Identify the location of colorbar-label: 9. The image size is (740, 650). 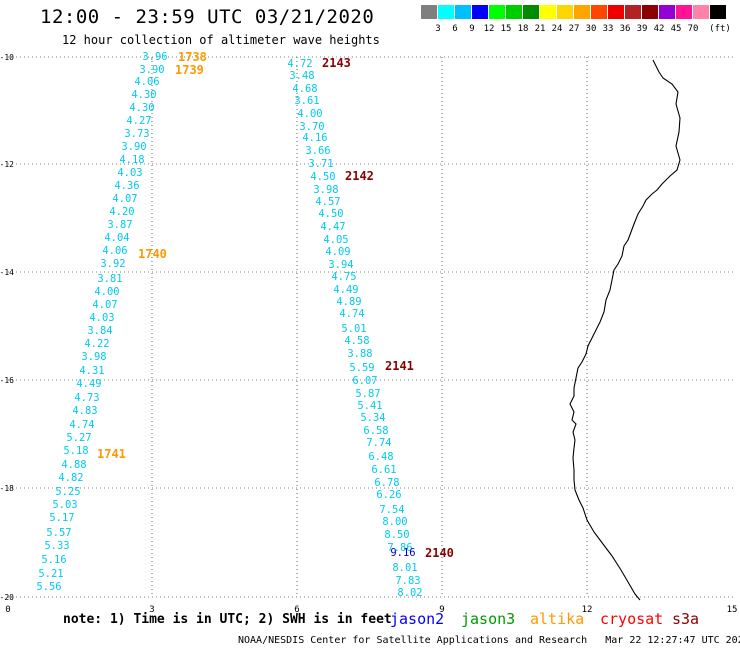
(472, 29).